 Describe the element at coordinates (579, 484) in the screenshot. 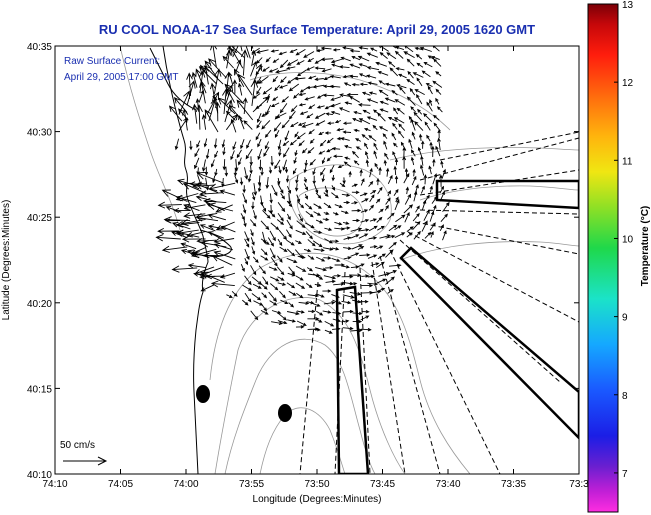

I see `x-tick-label: 73:3` at that location.